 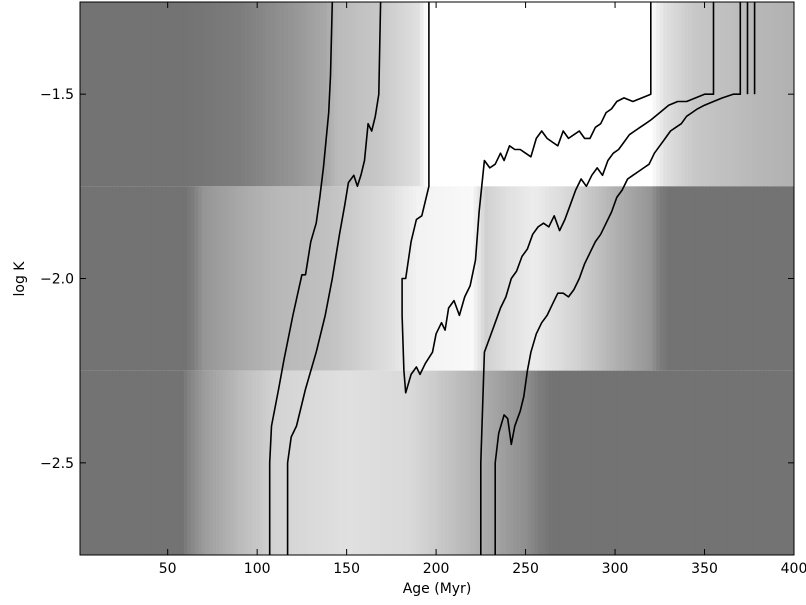 What do you see at coordinates (168, 569) in the screenshot?
I see `x-tick-label: 50` at bounding box center [168, 569].